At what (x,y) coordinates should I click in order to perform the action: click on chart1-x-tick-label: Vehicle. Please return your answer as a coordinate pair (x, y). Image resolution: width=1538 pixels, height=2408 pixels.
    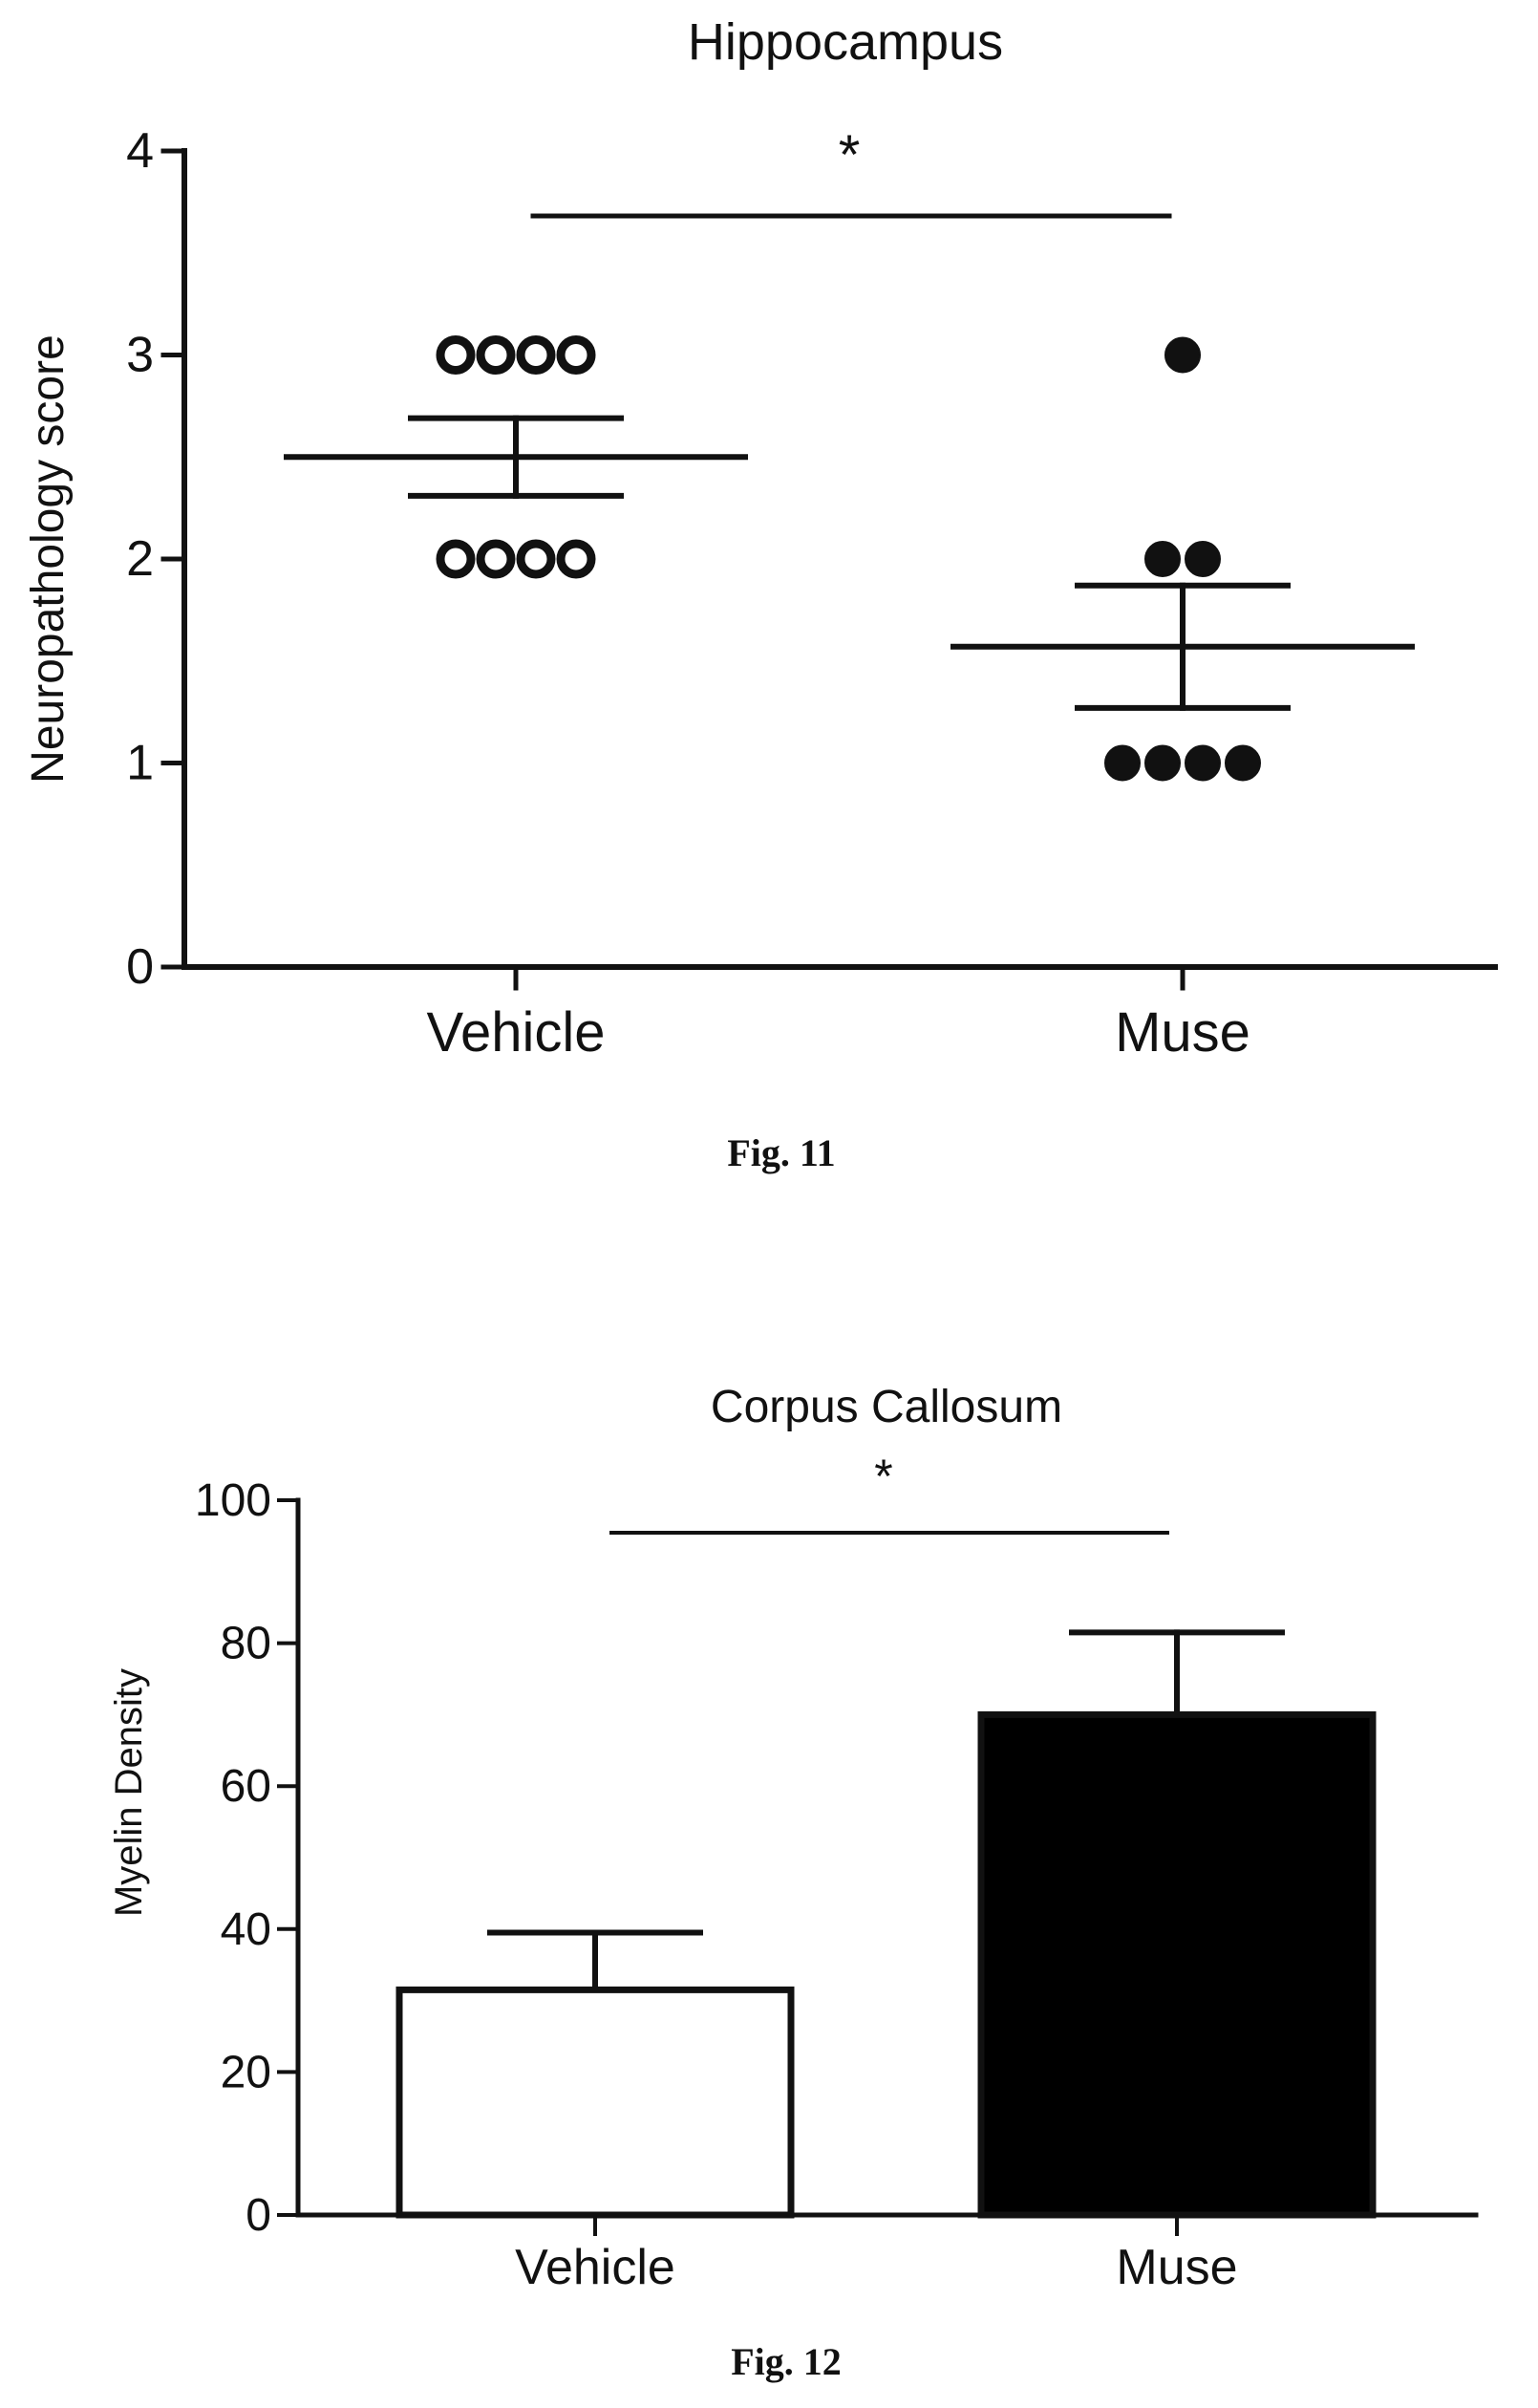
    Looking at the image, I should click on (516, 1032).